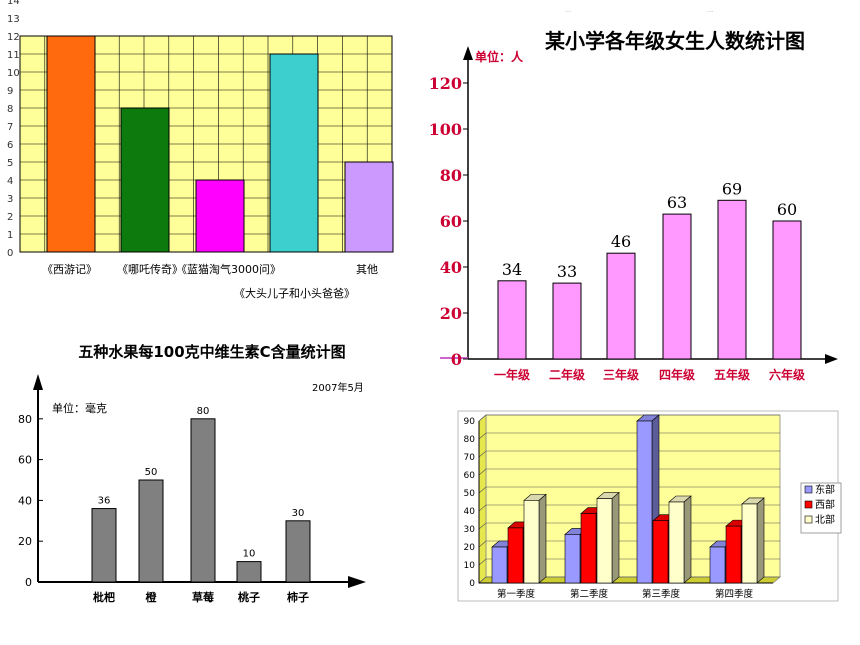  Describe the element at coordinates (249, 554) in the screenshot. I see `data-label: 10` at that location.